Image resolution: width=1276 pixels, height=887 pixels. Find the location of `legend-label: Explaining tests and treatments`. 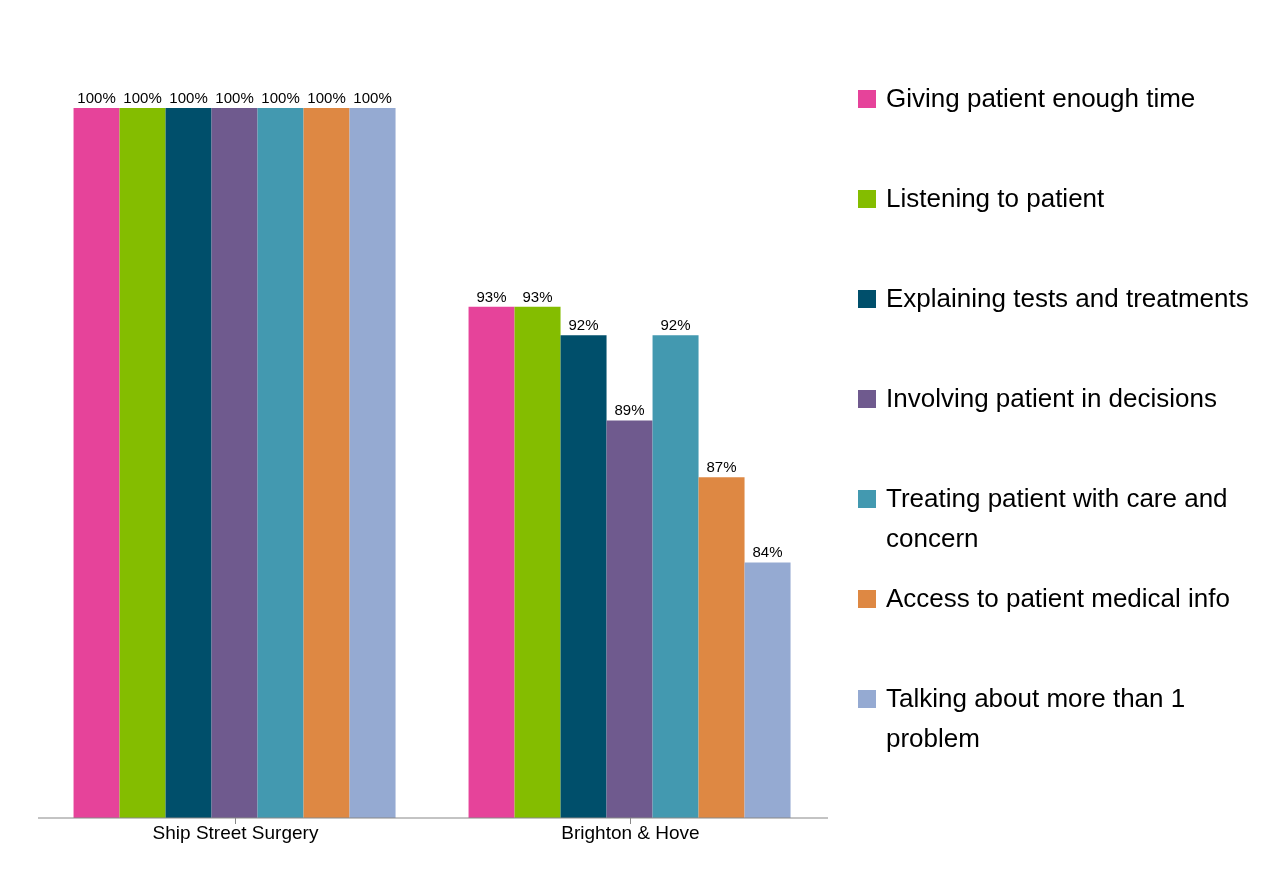

legend-label: Explaining tests and treatments is located at coordinates (1068, 298).